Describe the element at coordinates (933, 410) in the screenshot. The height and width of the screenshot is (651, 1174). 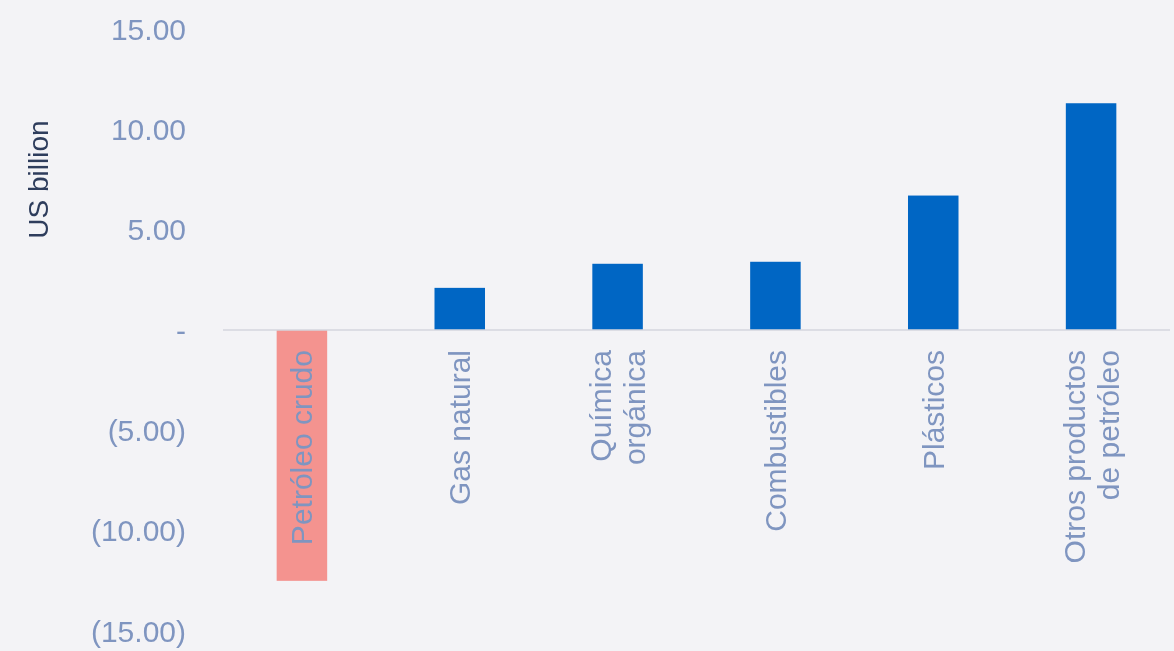
I see `x-tick-label: Plásticos` at that location.